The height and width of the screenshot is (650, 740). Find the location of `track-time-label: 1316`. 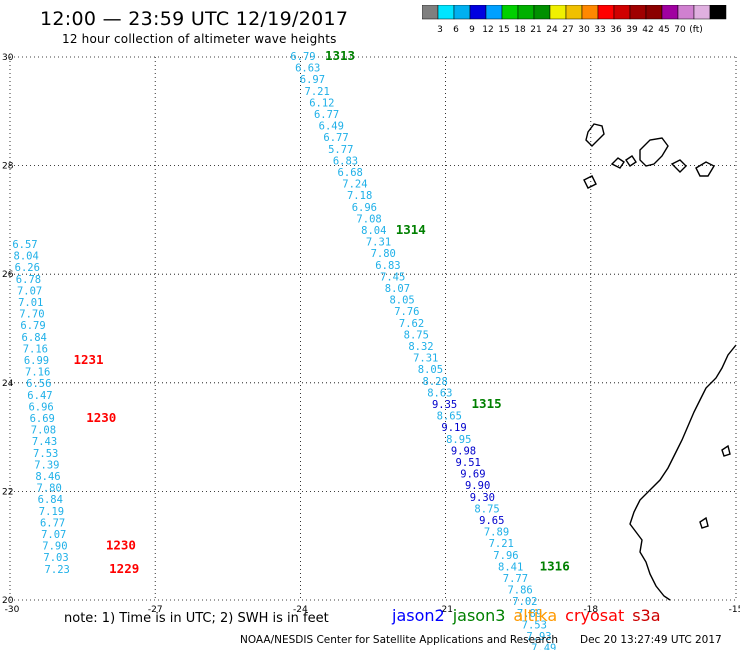

track-time-label: 1316 is located at coordinates (555, 565).